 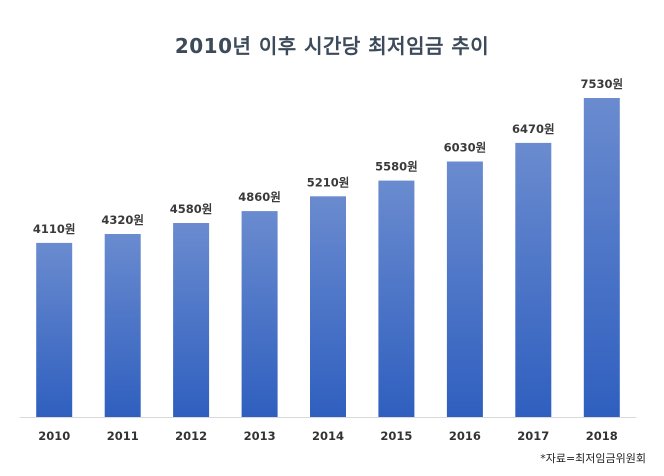 What do you see at coordinates (602, 84) in the screenshot?
I see `data-label-2018: 7530원` at bounding box center [602, 84].